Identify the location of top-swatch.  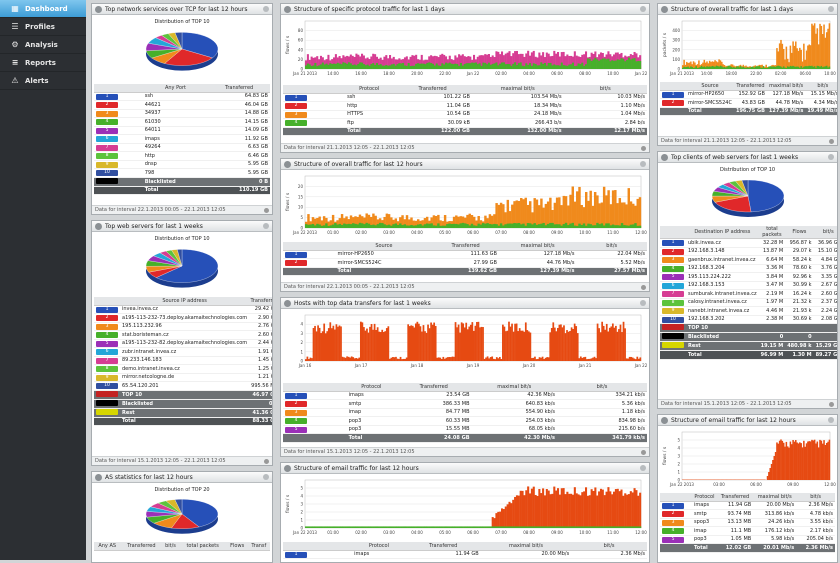
(107, 394).